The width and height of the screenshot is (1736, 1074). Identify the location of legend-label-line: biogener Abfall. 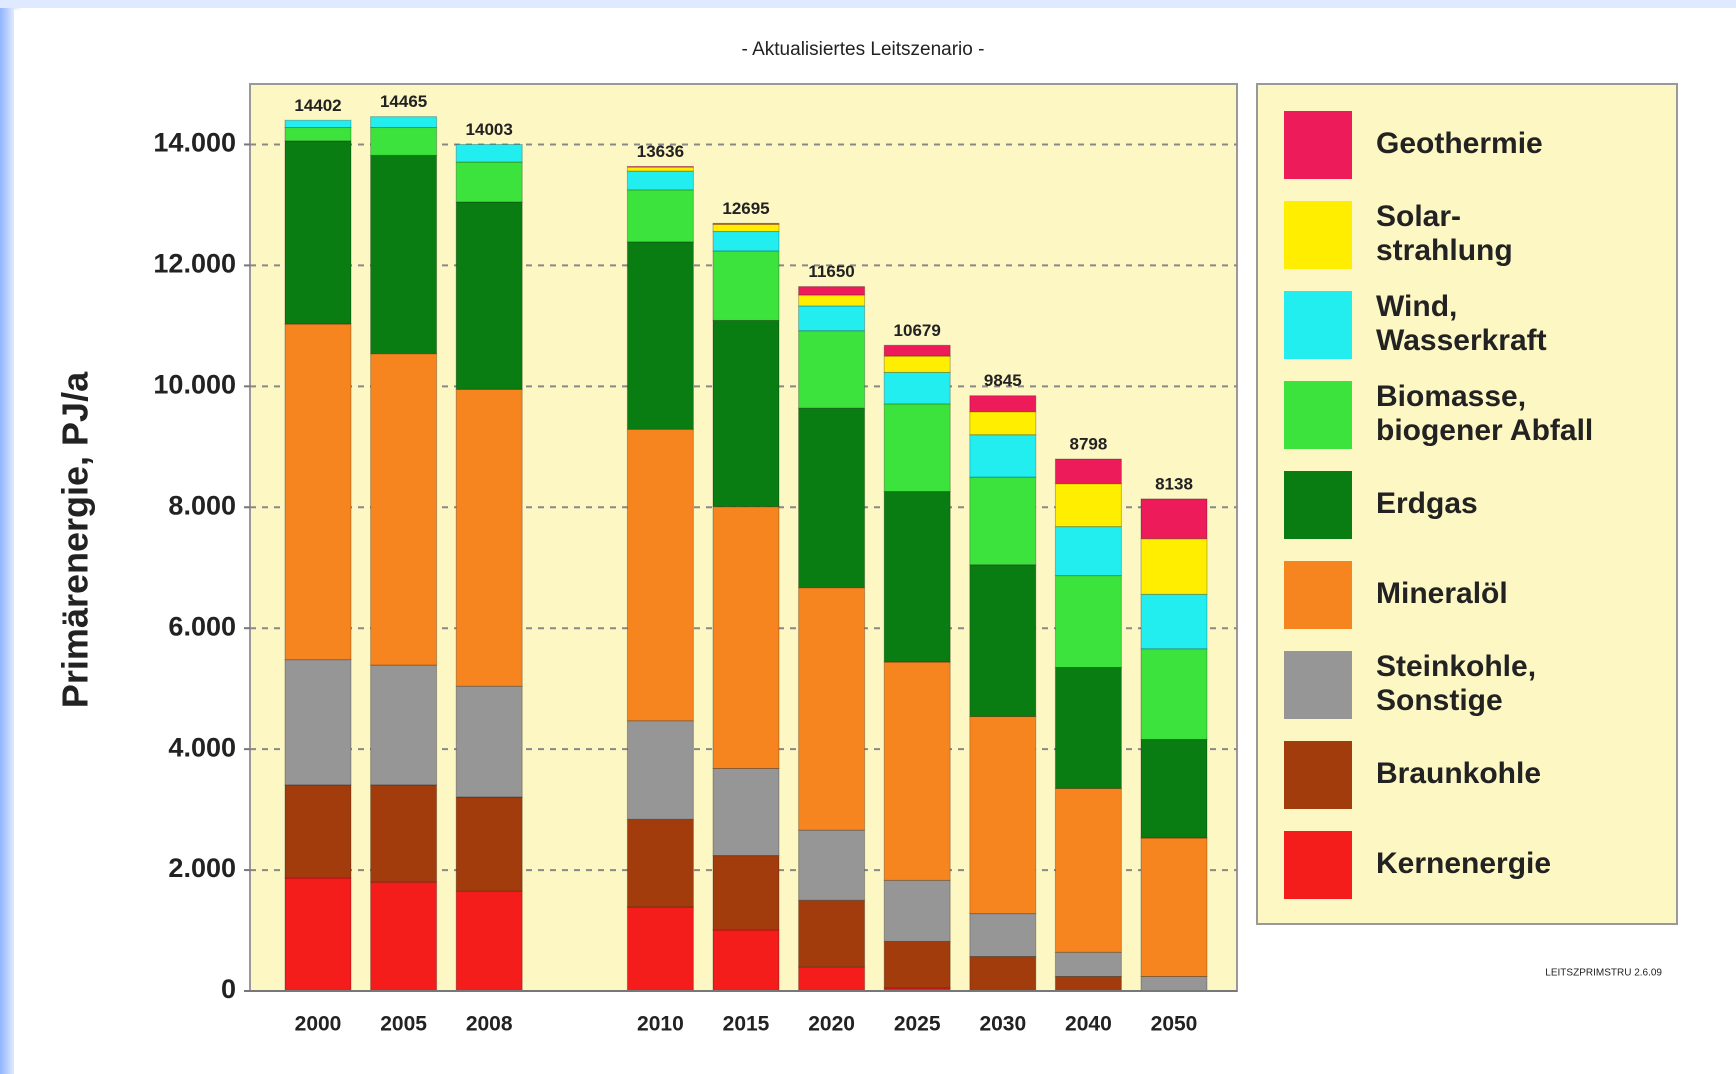
(1484, 430).